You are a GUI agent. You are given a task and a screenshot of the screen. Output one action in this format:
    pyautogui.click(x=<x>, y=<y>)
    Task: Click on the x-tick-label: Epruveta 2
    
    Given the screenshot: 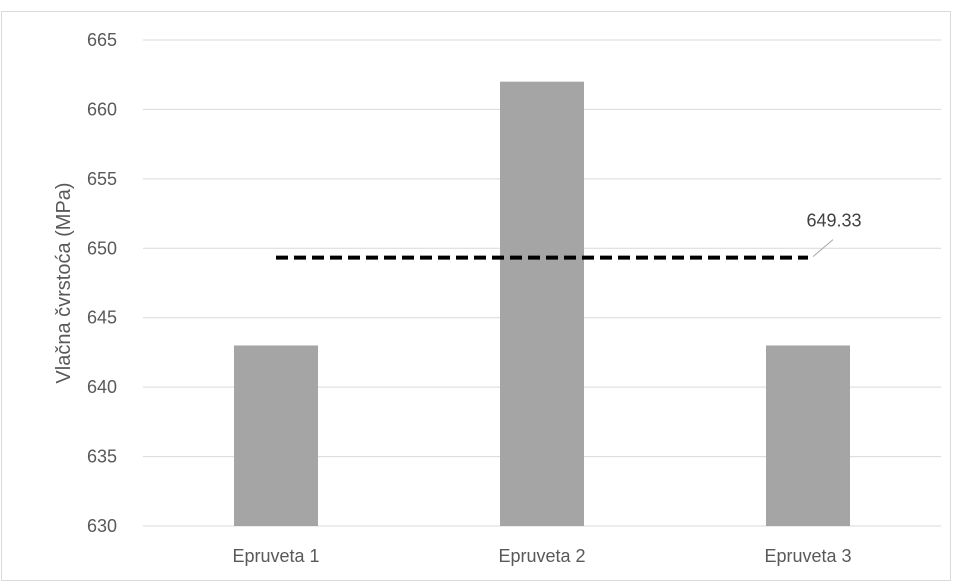 What is the action you would take?
    pyautogui.click(x=541, y=556)
    